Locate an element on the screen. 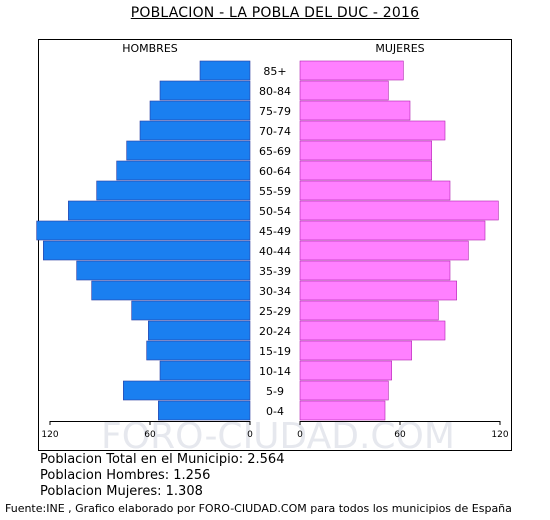  tick-label-right-60: 60 is located at coordinates (400, 435).